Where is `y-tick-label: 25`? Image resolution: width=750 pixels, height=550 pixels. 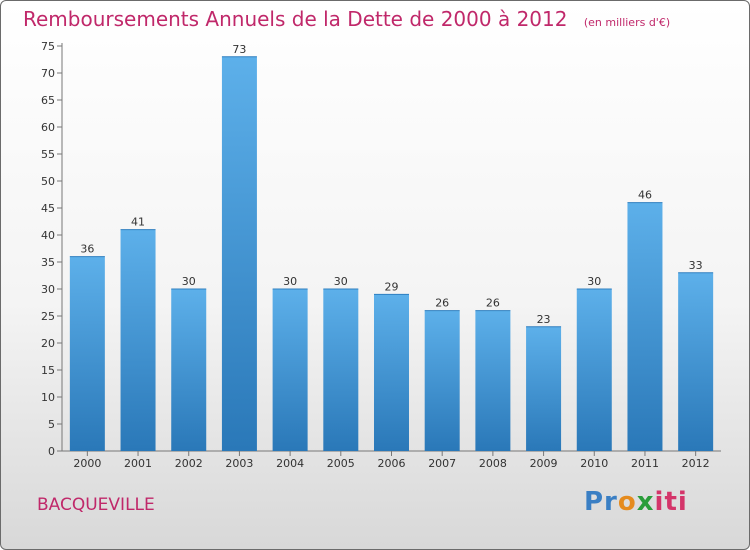 y-tick-label: 25 is located at coordinates (48, 316).